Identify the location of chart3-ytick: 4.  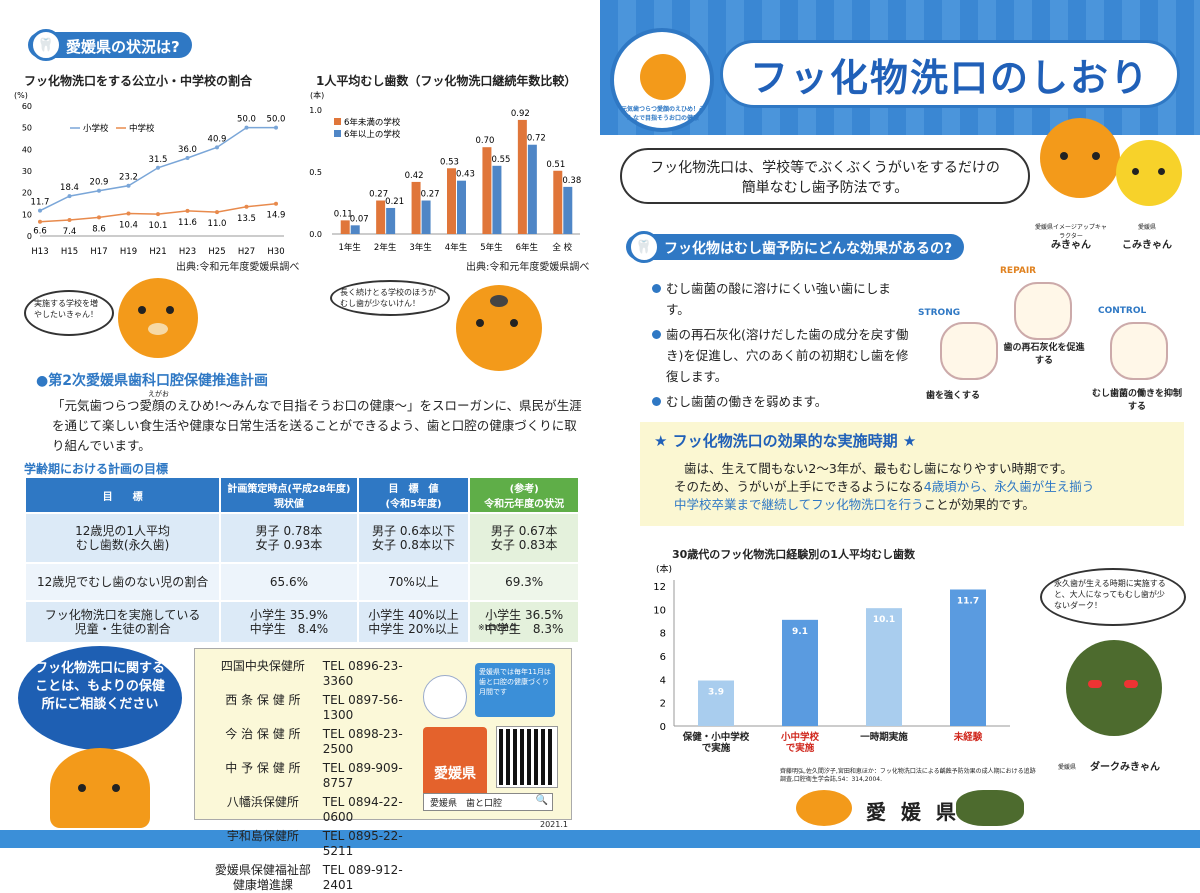
(663, 680).